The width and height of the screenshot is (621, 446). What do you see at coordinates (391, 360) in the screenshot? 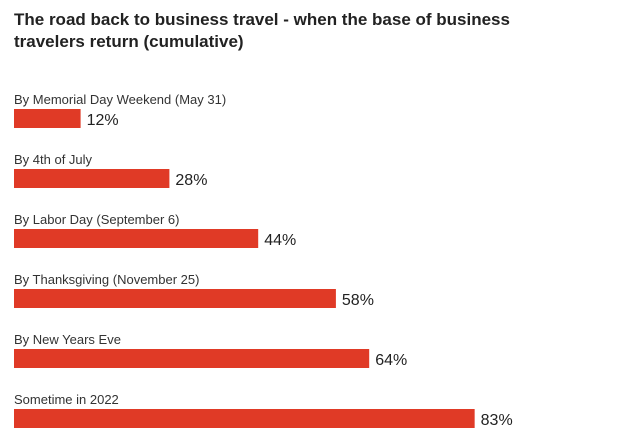
I see `value-label: 64%` at bounding box center [391, 360].